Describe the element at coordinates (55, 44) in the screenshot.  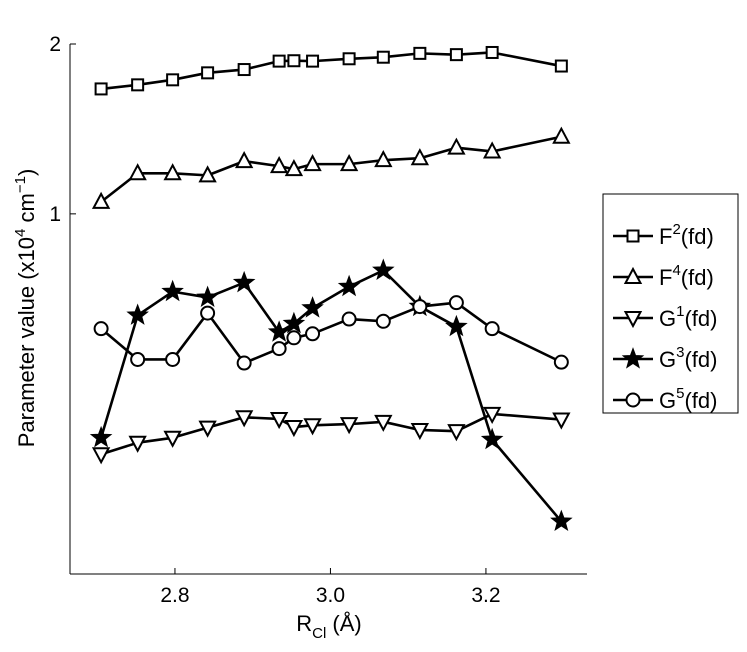
I see `y-tick-label: 2` at that location.